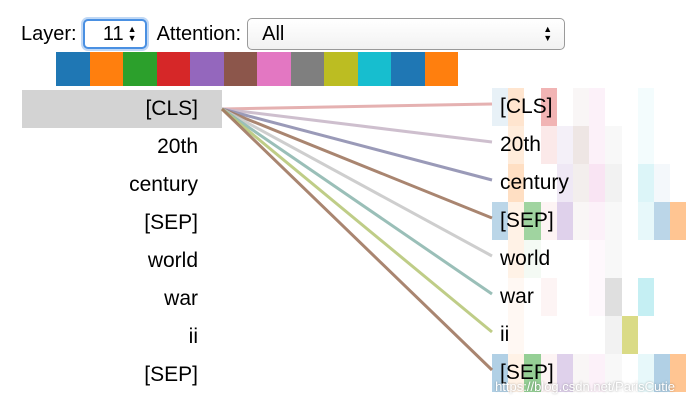  I want to click on controls-bar: Layer: 11 ▲ ▼ Attention: All ▲ ▼, so click(293, 34).